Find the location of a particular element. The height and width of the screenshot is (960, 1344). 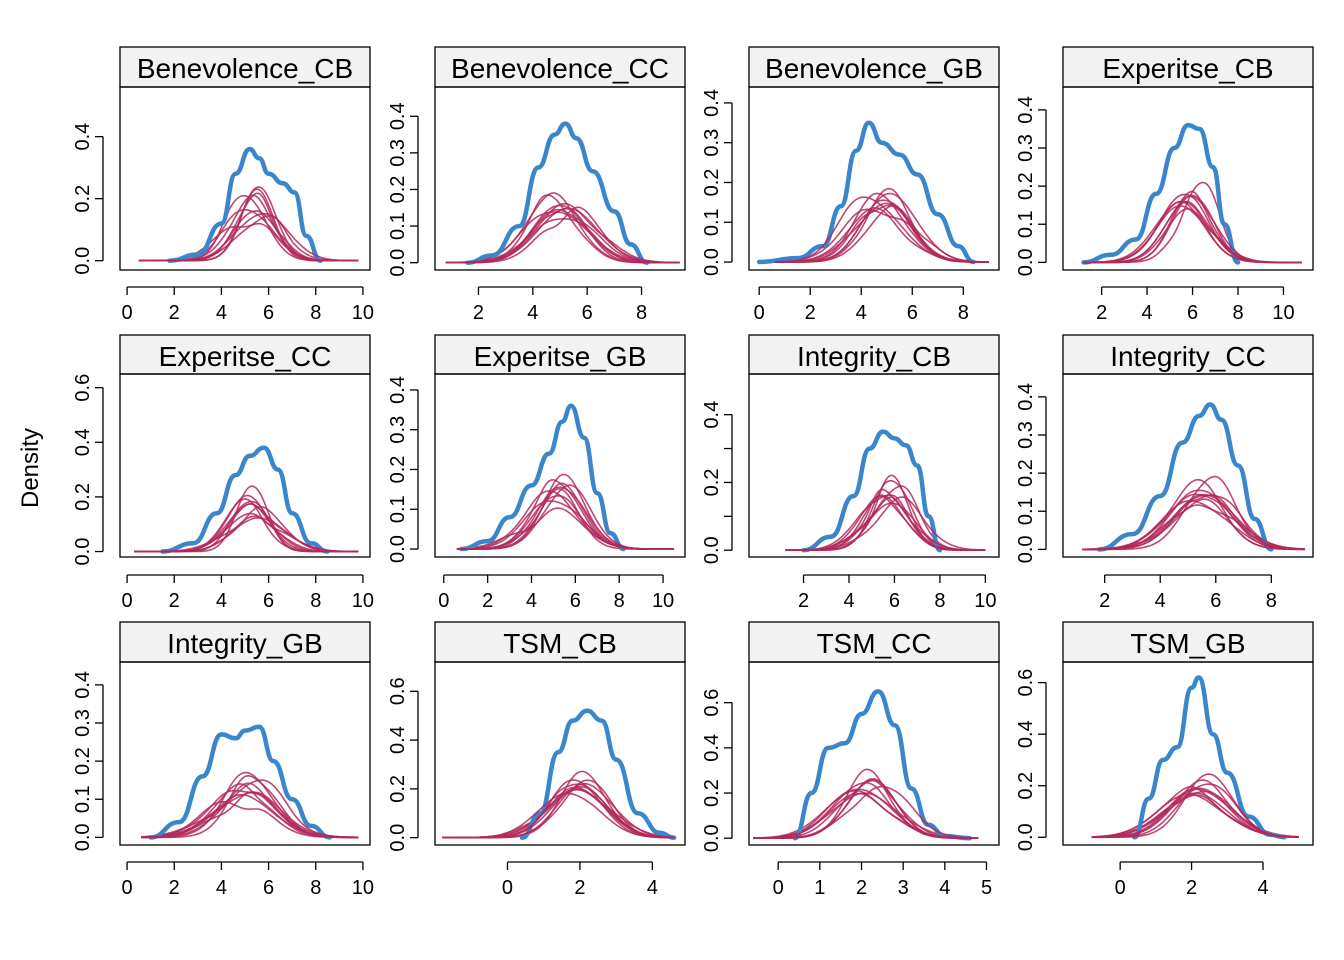

panel-Experitse_CB: Experitse_CB 2 4 6 8 10 0.0 0.1 0.2 0.3 0.4 is located at coordinates (1164, 185).